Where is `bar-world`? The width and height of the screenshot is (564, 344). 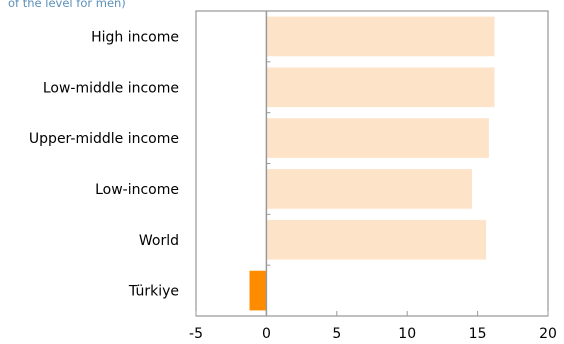
bar-world is located at coordinates (376, 239).